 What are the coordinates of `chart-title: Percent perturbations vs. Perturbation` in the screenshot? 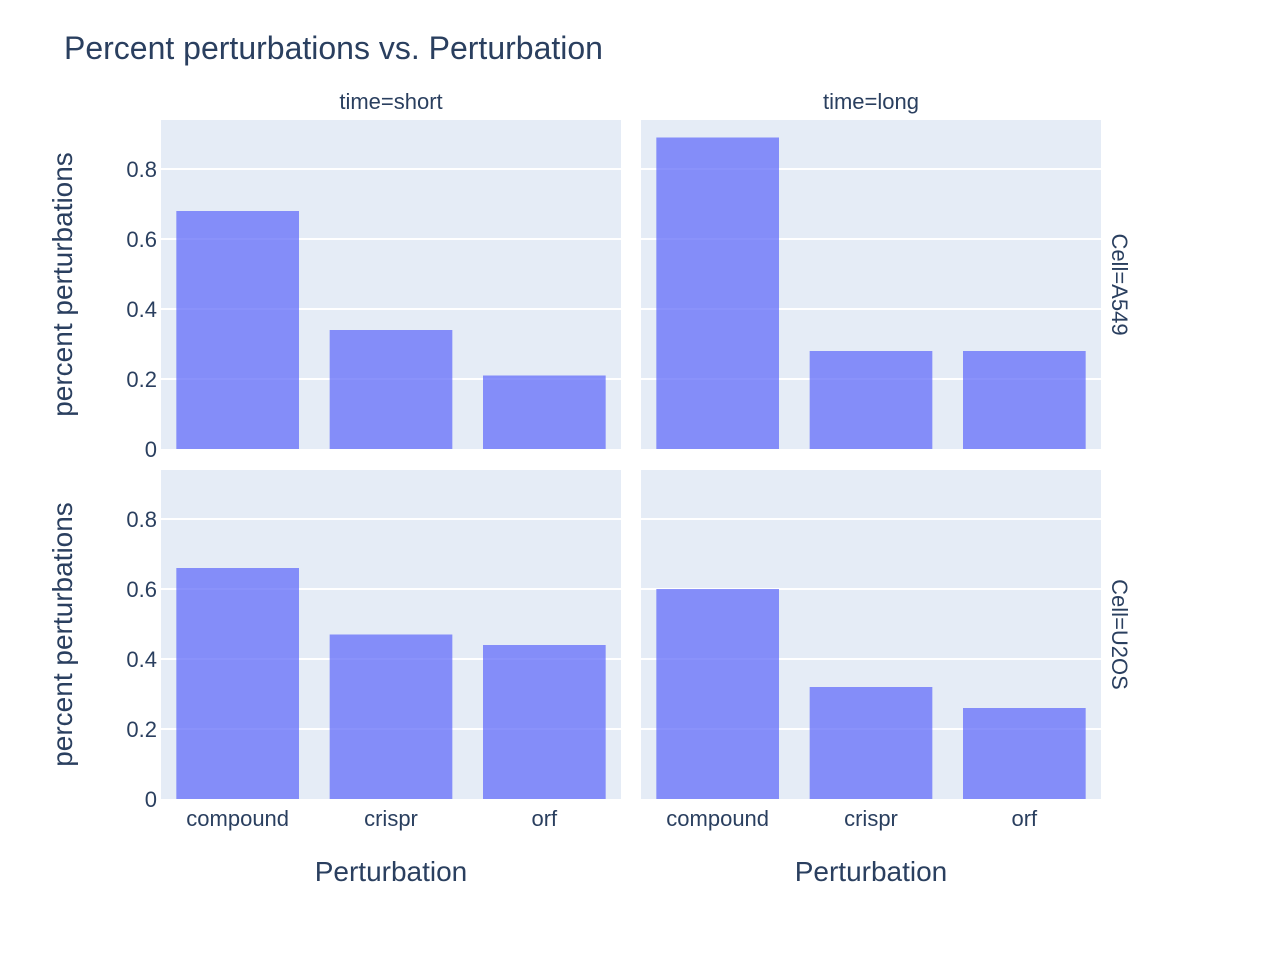 It's located at (333, 48).